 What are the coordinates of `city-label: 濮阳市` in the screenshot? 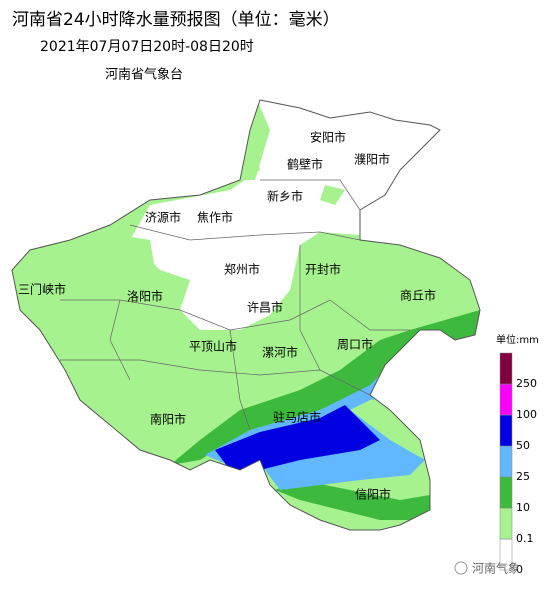 It's located at (372, 159).